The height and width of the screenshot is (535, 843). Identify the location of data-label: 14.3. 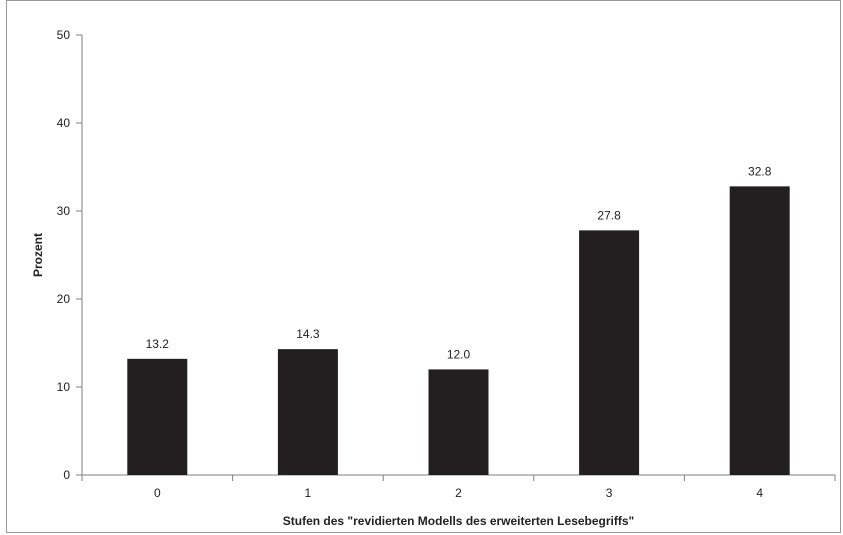
(308, 334).